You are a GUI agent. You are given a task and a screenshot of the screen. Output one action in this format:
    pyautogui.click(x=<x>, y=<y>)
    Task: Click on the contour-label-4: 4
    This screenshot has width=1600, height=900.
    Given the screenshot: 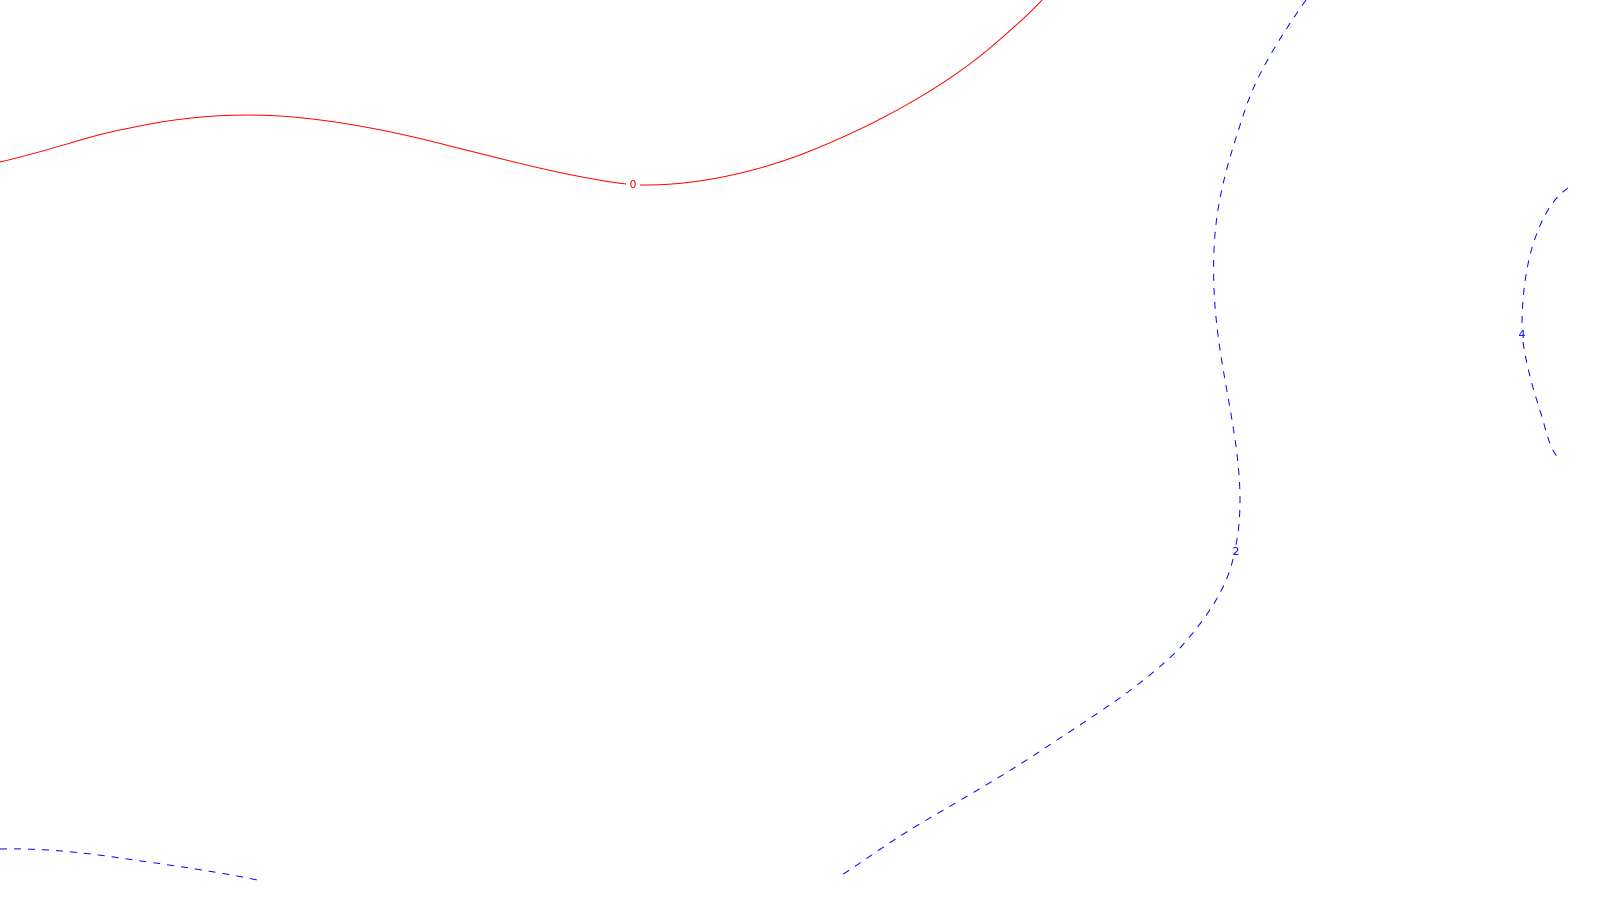 What is the action you would take?
    pyautogui.click(x=1522, y=334)
    